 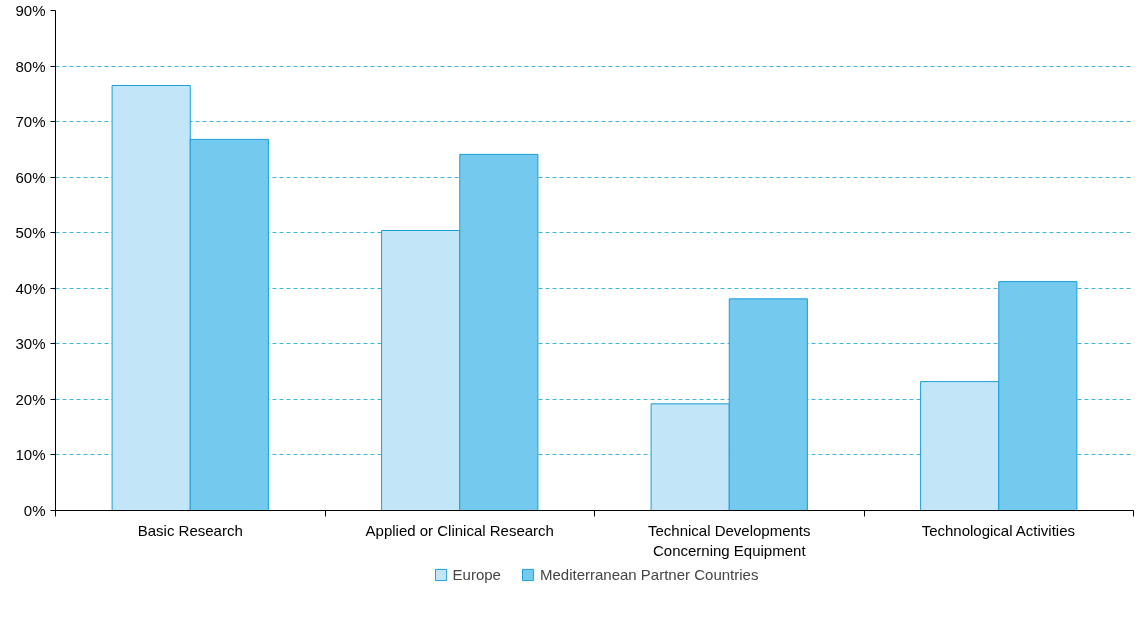 I want to click on y-tick-label: 40%, so click(x=30, y=288).